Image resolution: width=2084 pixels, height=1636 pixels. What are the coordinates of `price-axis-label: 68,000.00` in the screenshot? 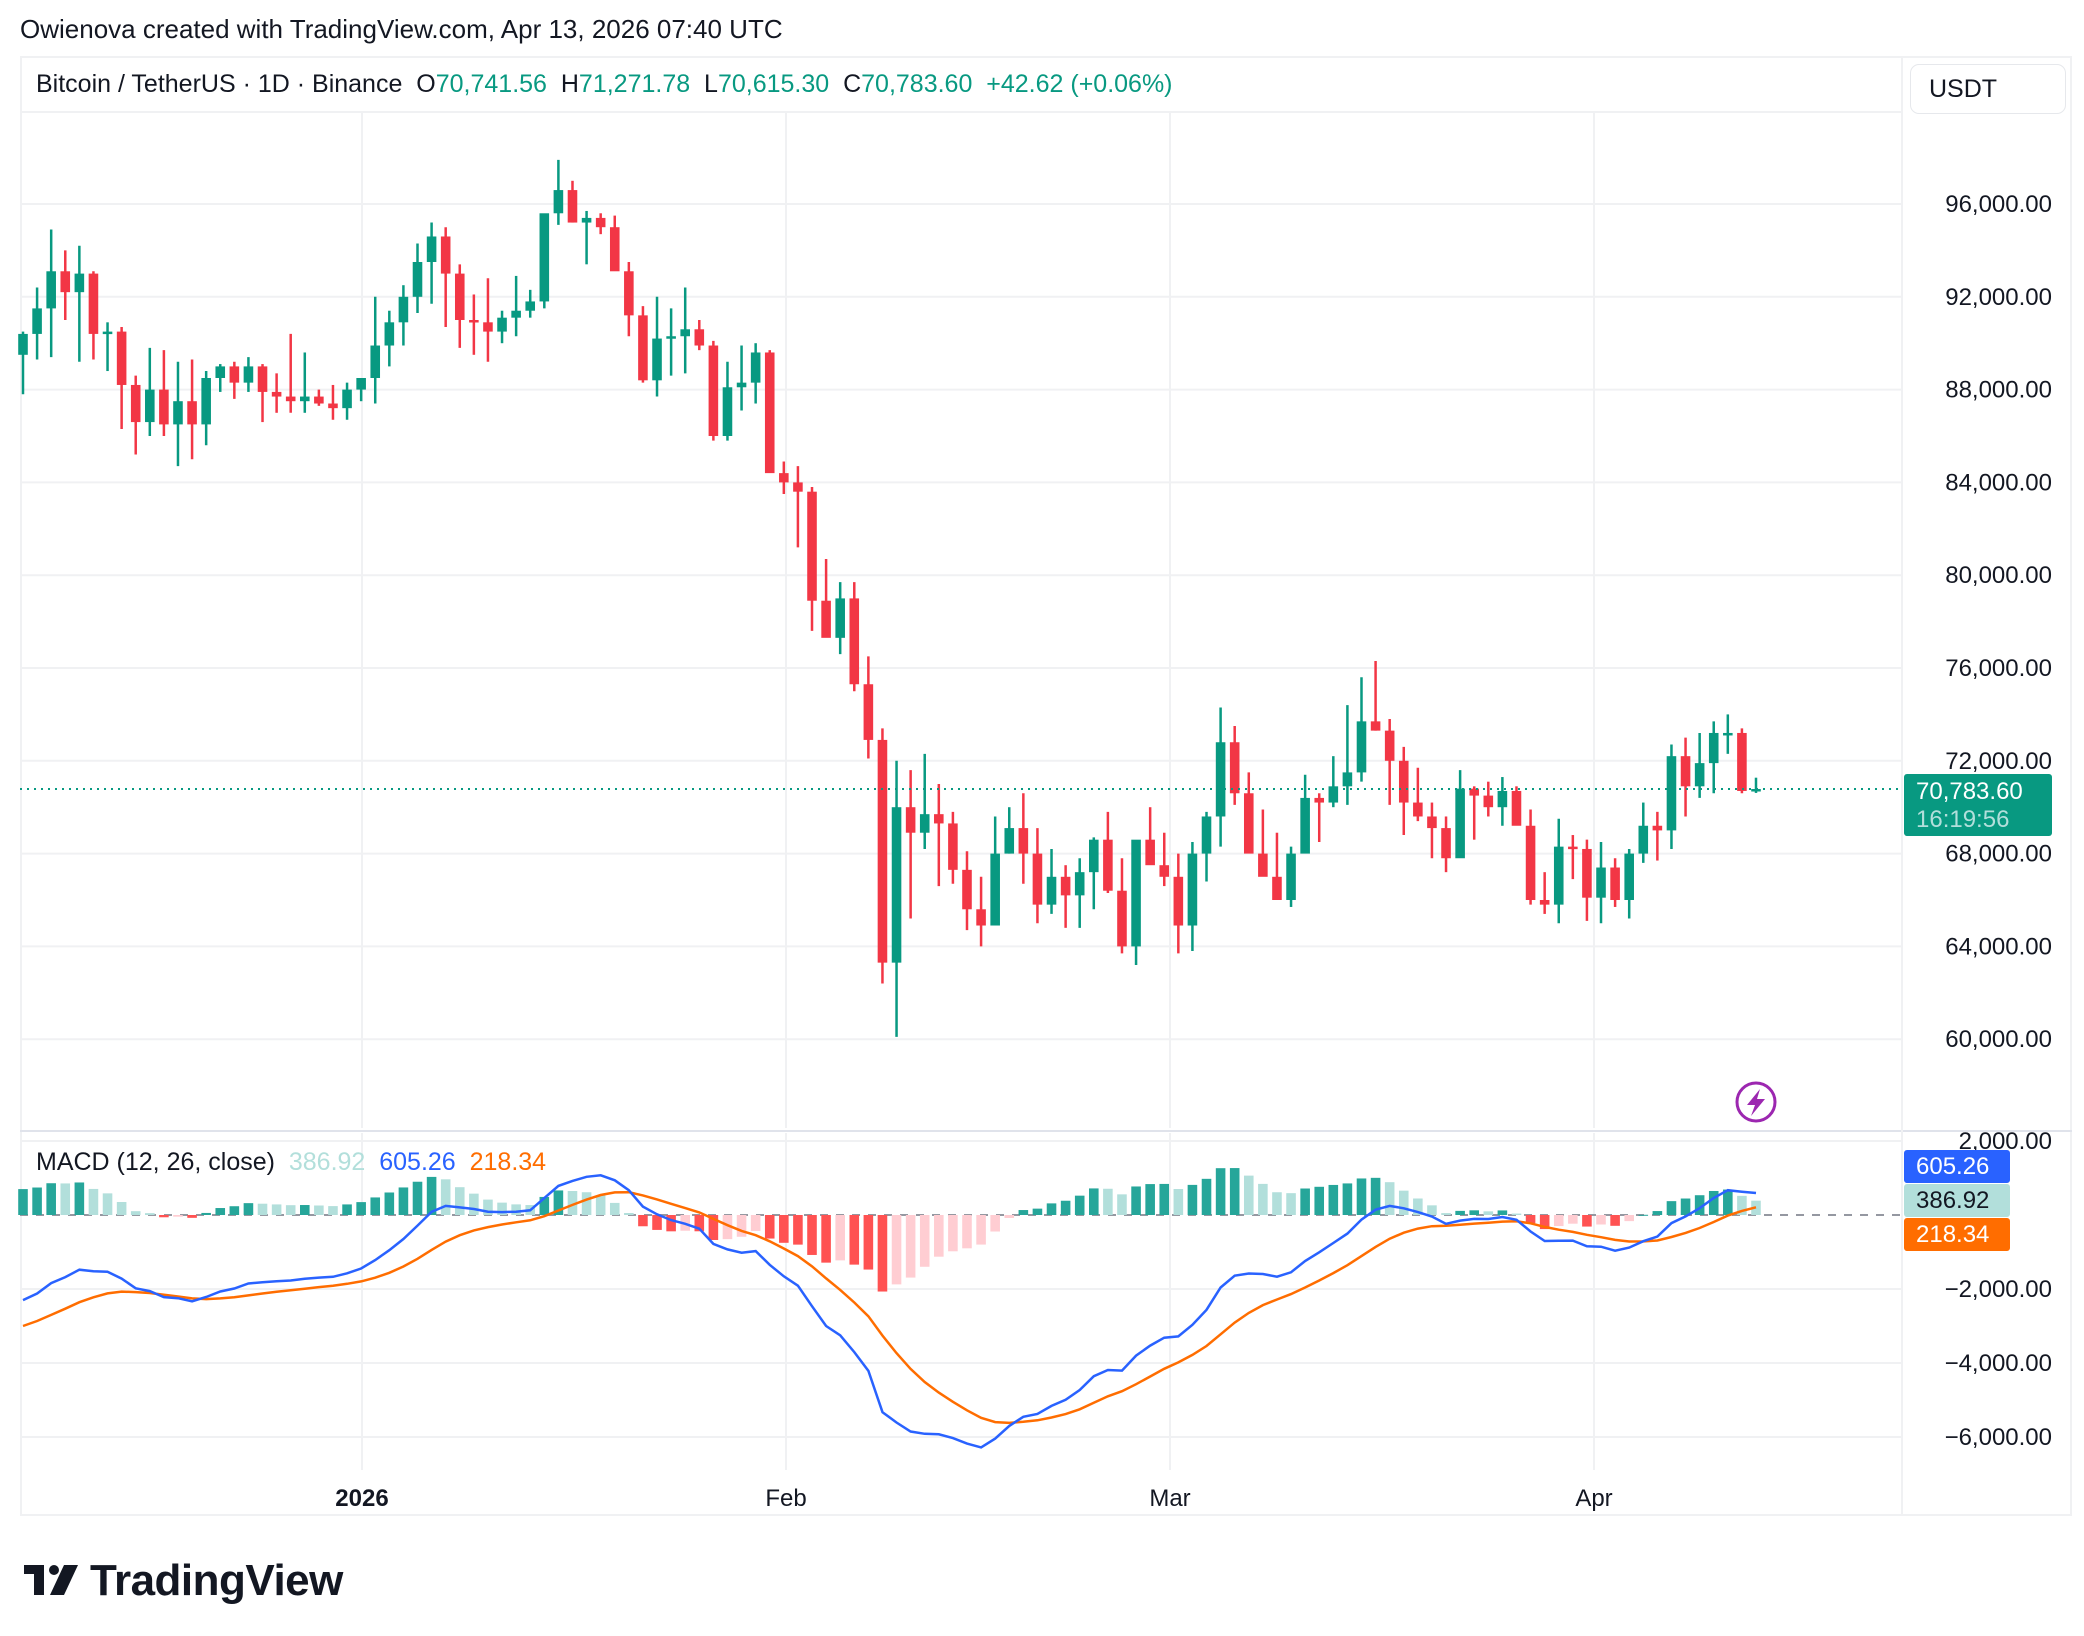 It's located at (1998, 854).